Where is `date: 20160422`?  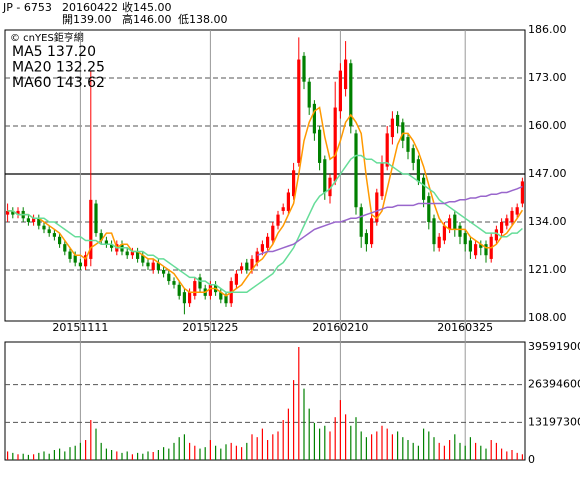
date: 20160422 is located at coordinates (90, 7).